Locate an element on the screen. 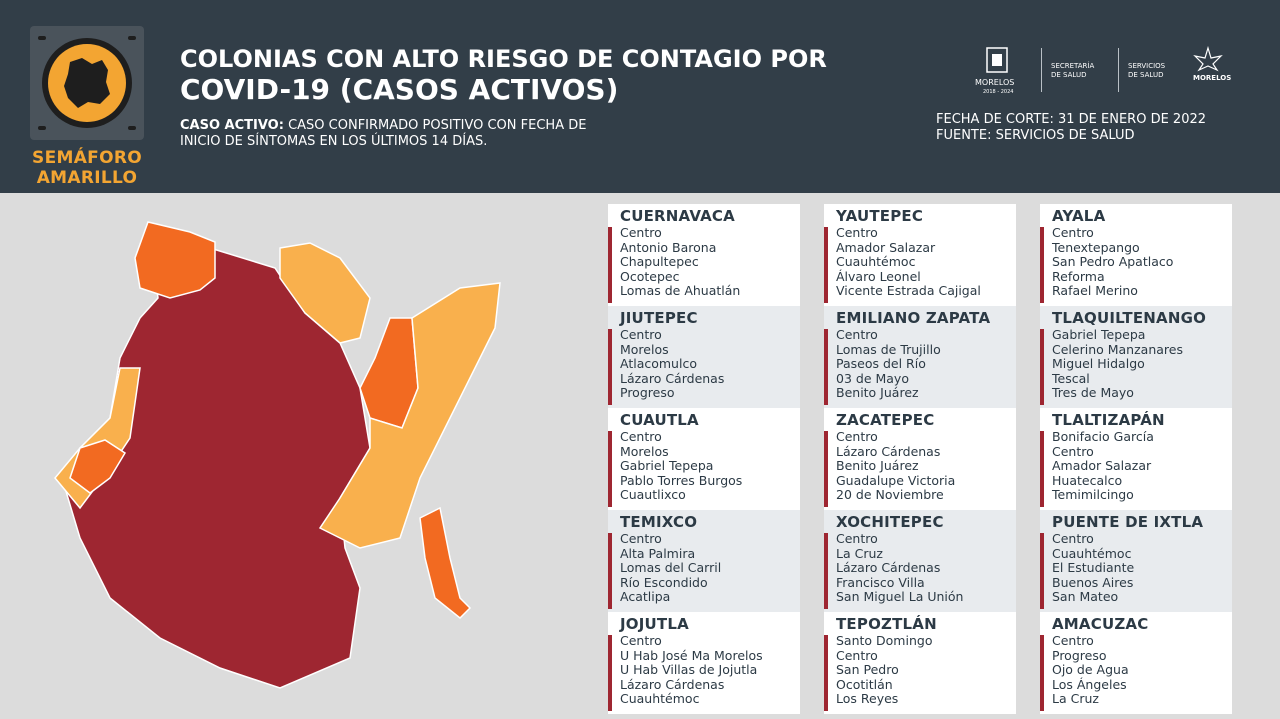 The height and width of the screenshot is (719, 1280). colonia-item: Ojo de Agua is located at coordinates (1090, 670).